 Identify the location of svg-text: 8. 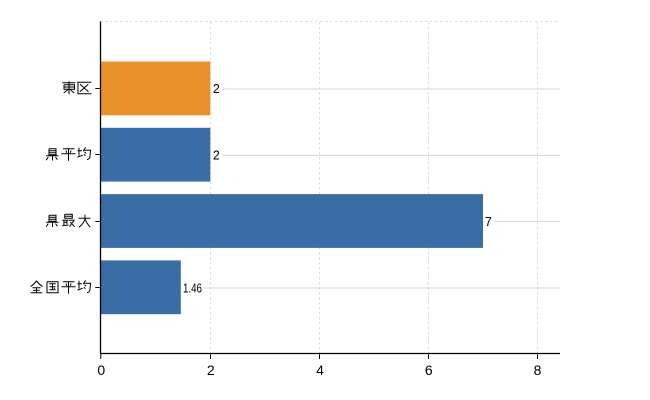
(538, 370).